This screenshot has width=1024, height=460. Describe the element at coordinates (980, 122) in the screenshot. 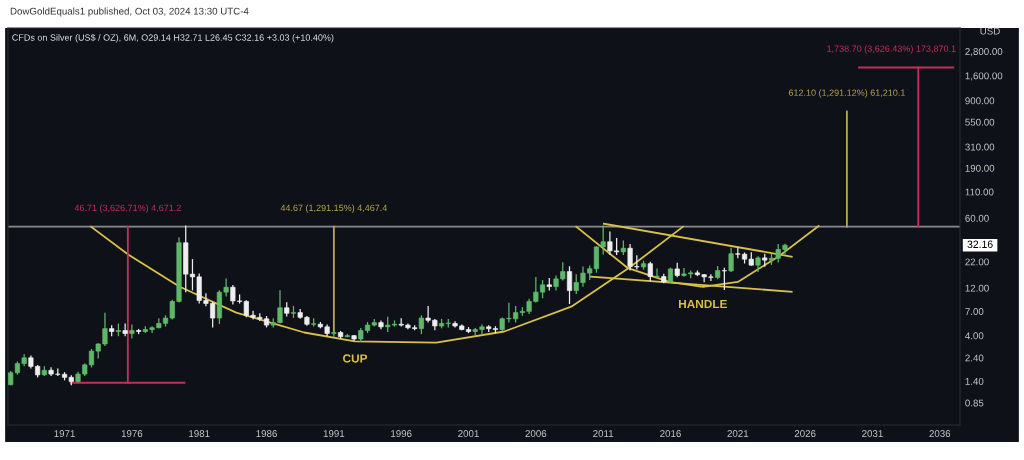

I see `y-tick-label: 550.00` at that location.